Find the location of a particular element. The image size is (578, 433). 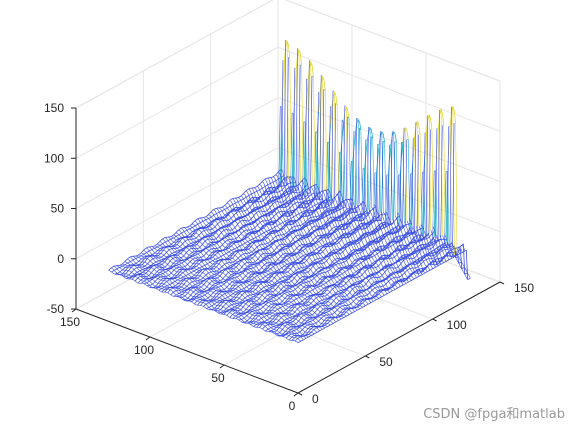

grid-line-floor-y is located at coordinates (251, 281).